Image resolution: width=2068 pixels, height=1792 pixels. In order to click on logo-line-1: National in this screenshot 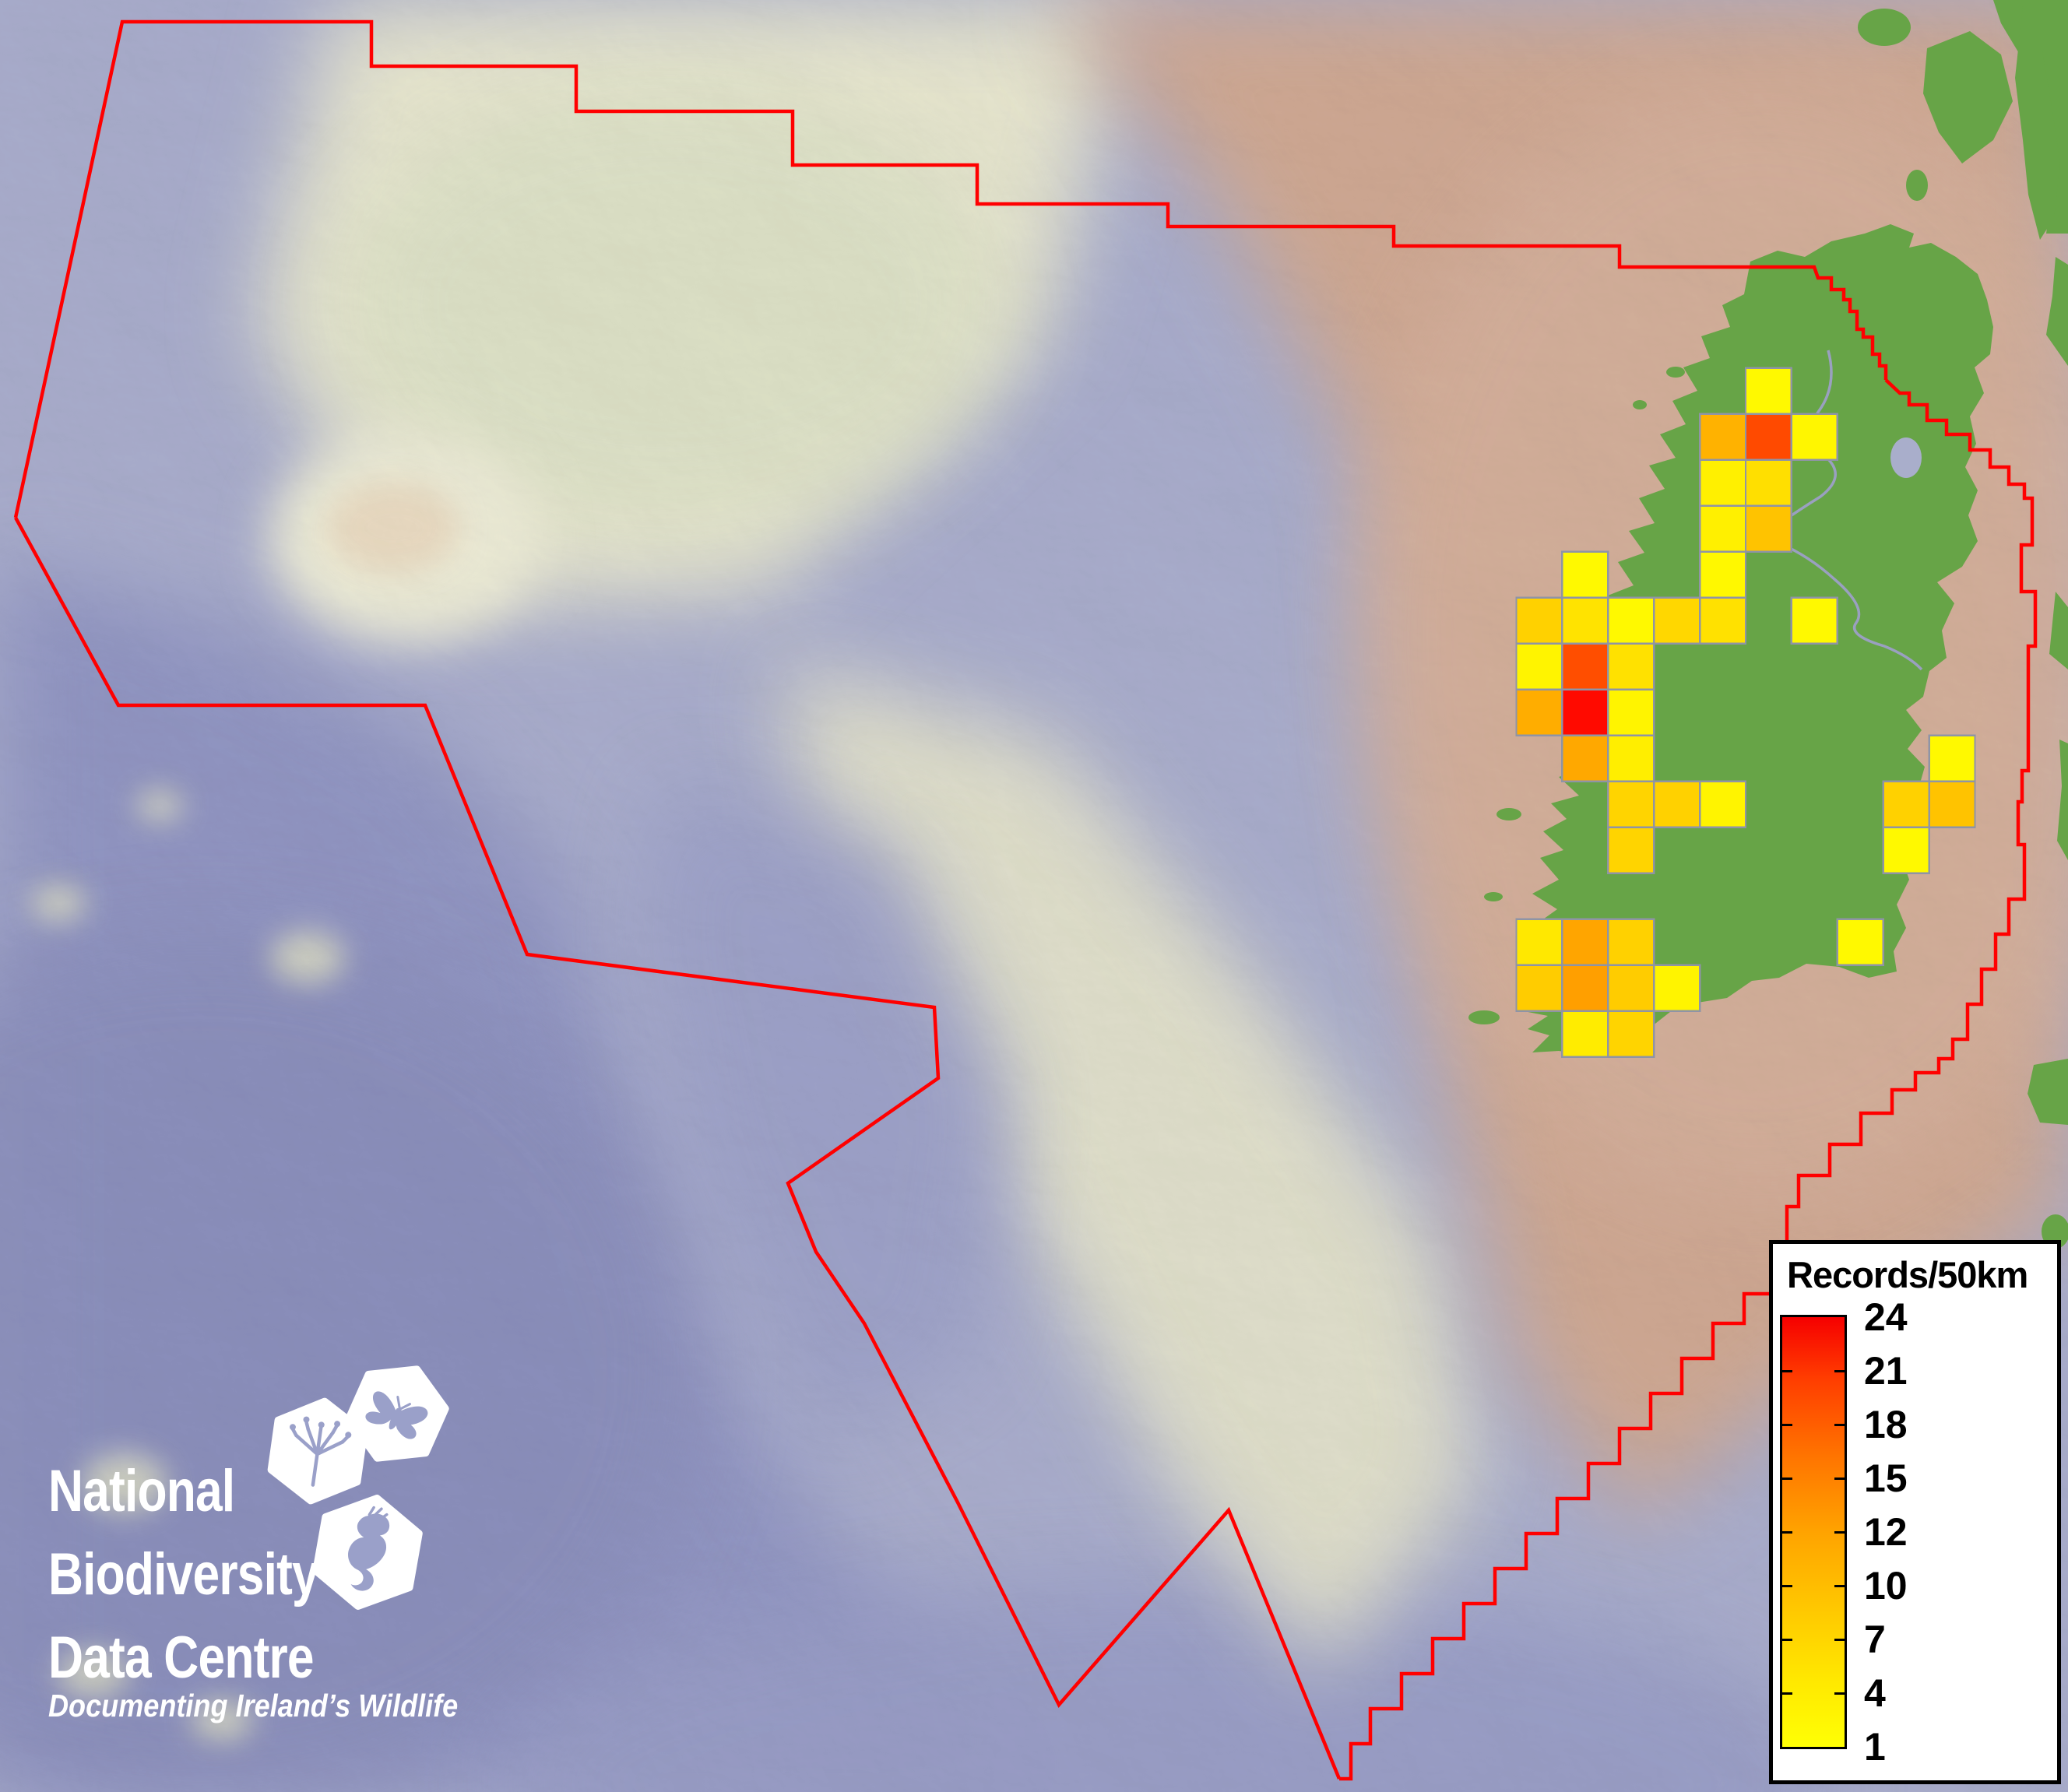, I will do `click(141, 1491)`.